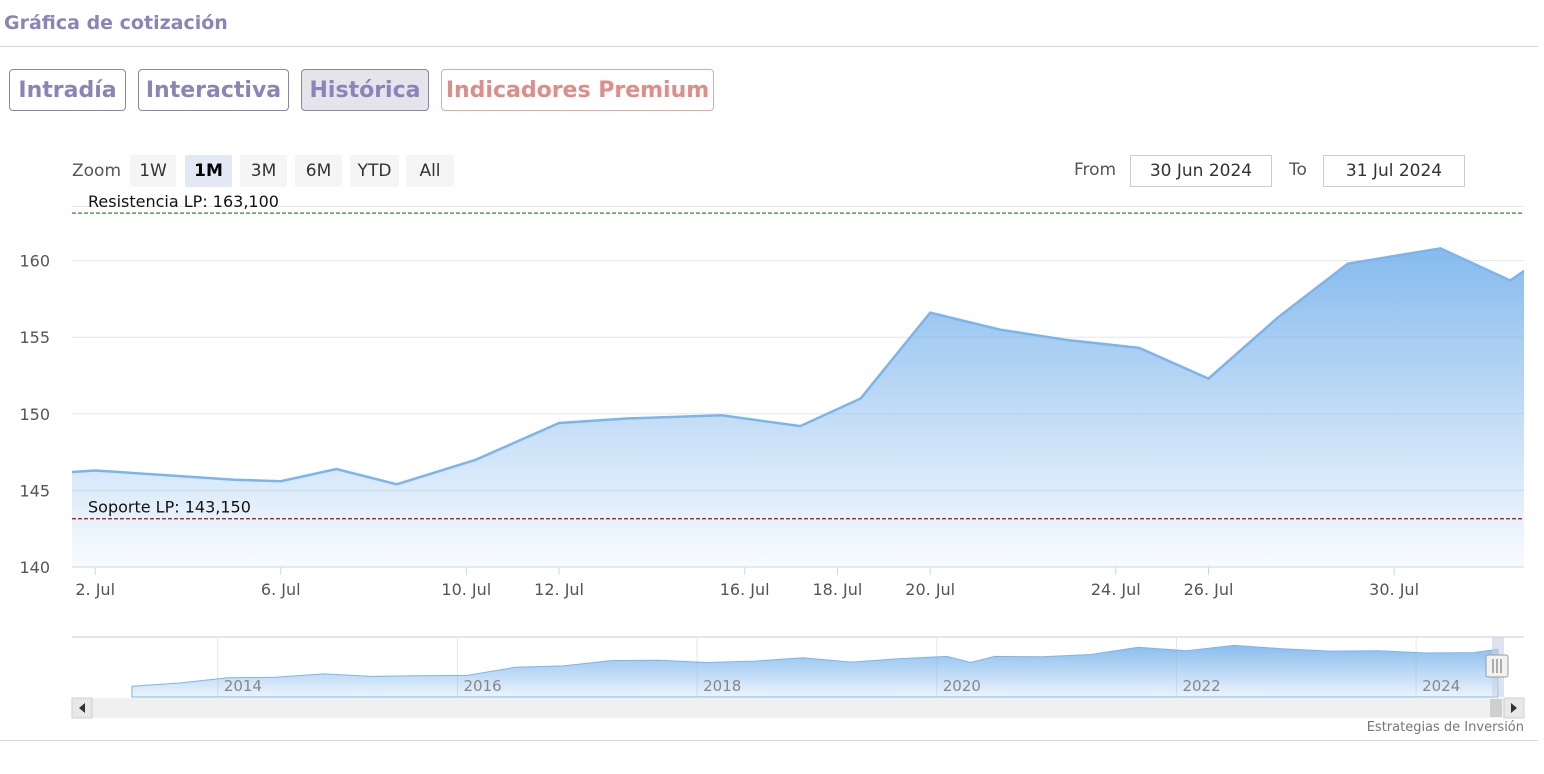 This screenshot has height=774, width=1544. I want to click on y-tick-label: 155, so click(34, 337).